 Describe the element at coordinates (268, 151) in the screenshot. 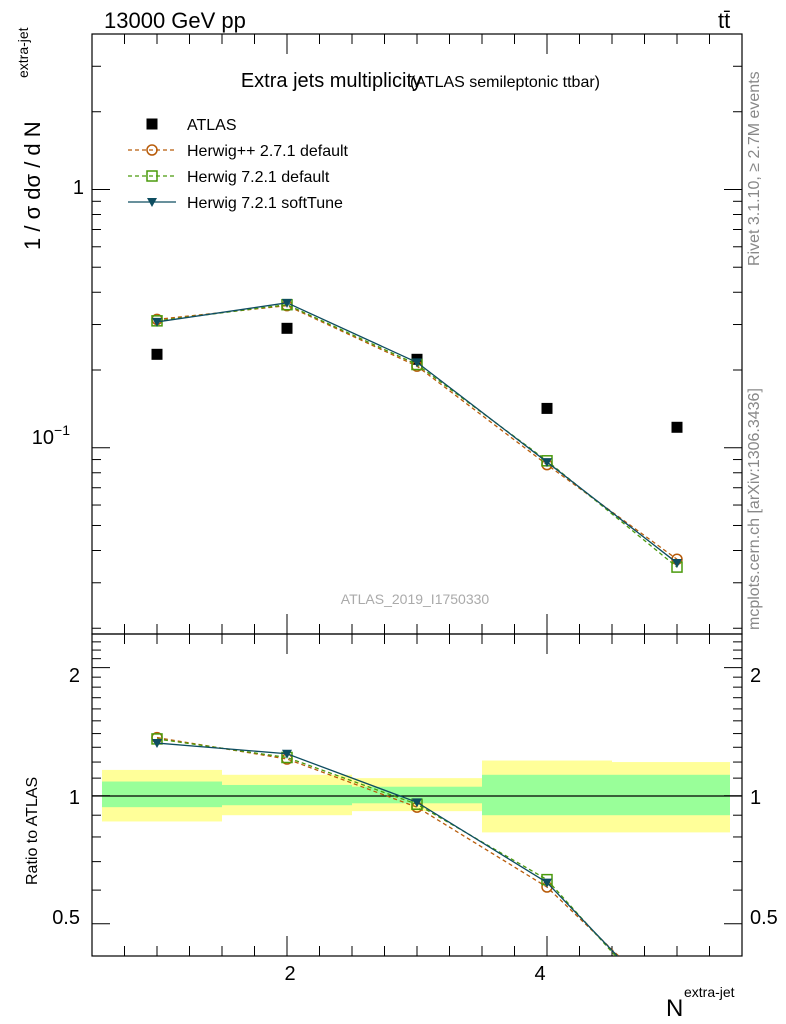

I see `legend-label-herwig-2-7-1-default: Herwig++ 2.7.1 default` at that location.